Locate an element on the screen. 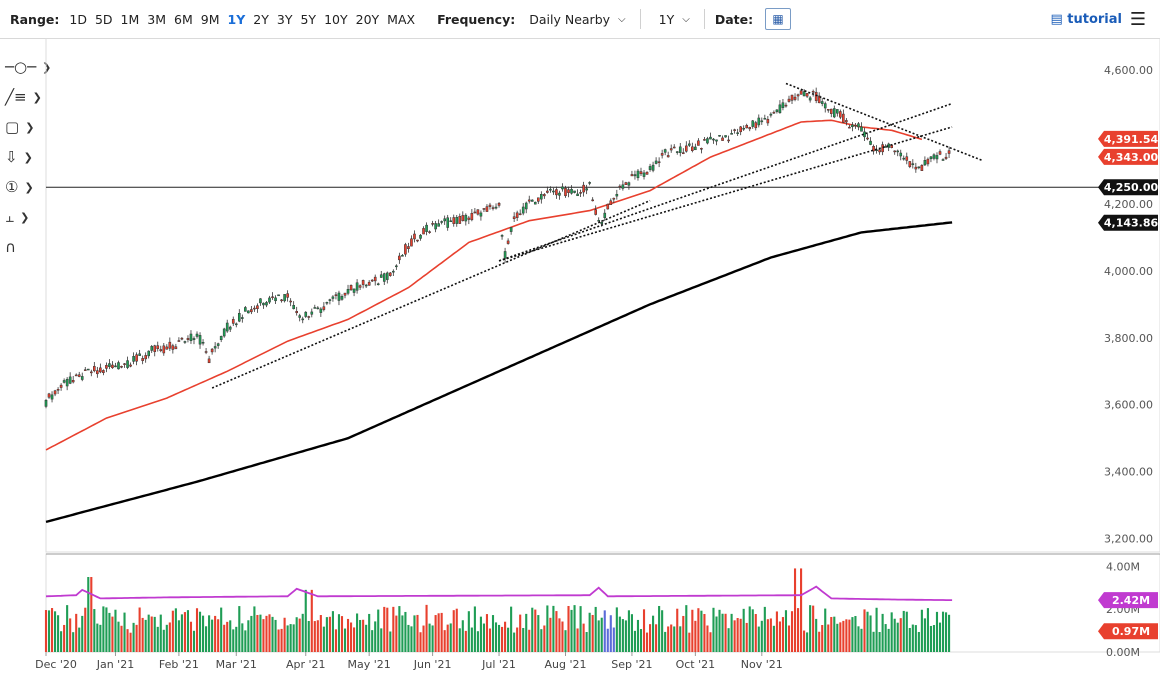 Image resolution: width=1160 pixels, height=692 pixels. range-2y: 2Y is located at coordinates (261, 19).